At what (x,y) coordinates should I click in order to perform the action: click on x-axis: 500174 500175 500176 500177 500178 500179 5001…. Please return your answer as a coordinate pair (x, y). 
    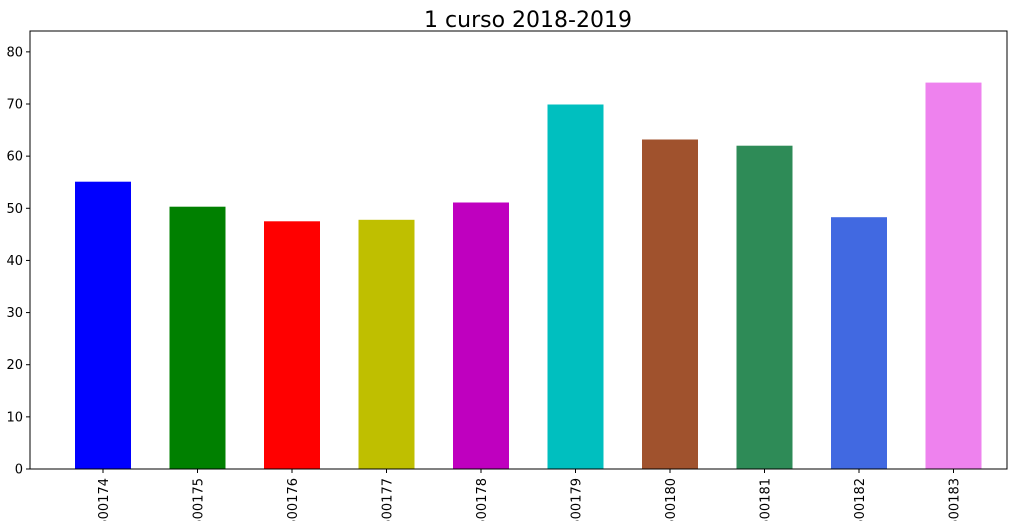
    Looking at the image, I should click on (530, 495).